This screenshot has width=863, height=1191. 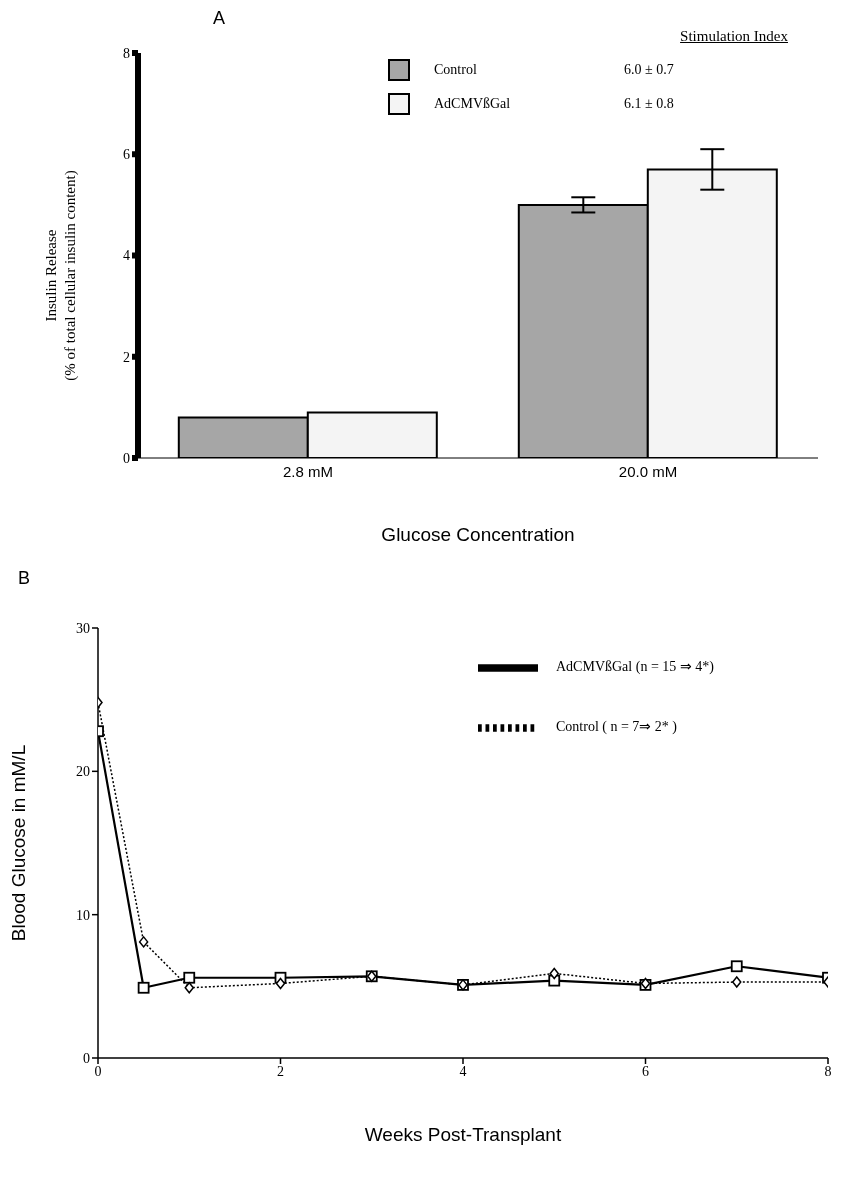 What do you see at coordinates (24, 578) in the screenshot?
I see `chart-title: B` at bounding box center [24, 578].